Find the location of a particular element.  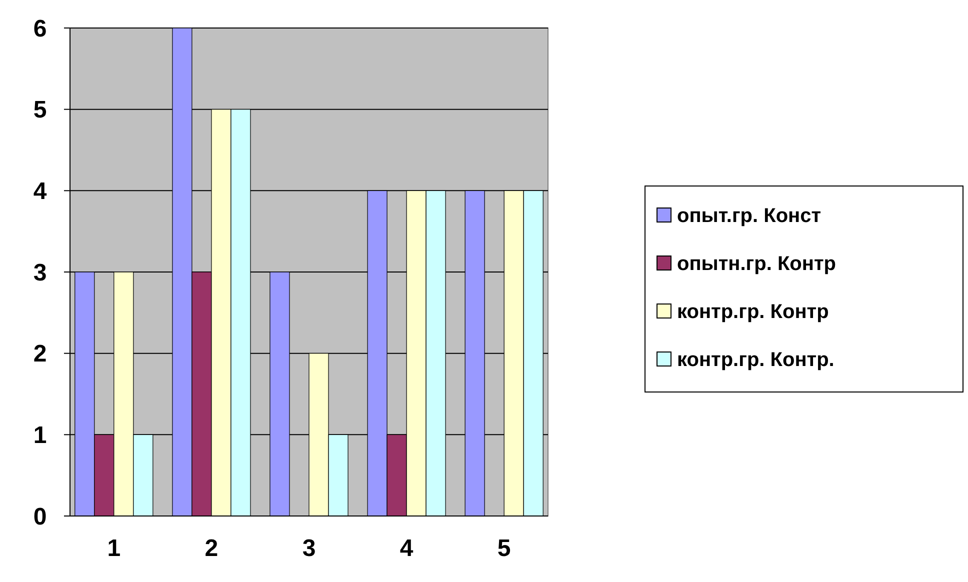

y-tick-label: 0 is located at coordinates (40, 516).